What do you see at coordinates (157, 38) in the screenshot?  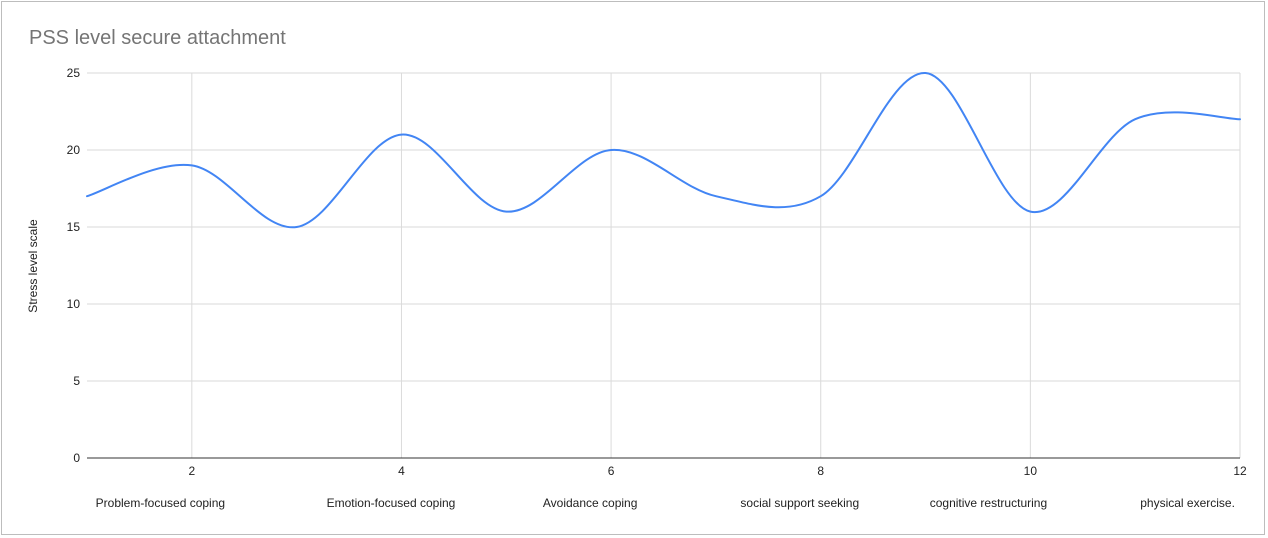 I see `chart-title: PSS level secure attachment` at bounding box center [157, 38].